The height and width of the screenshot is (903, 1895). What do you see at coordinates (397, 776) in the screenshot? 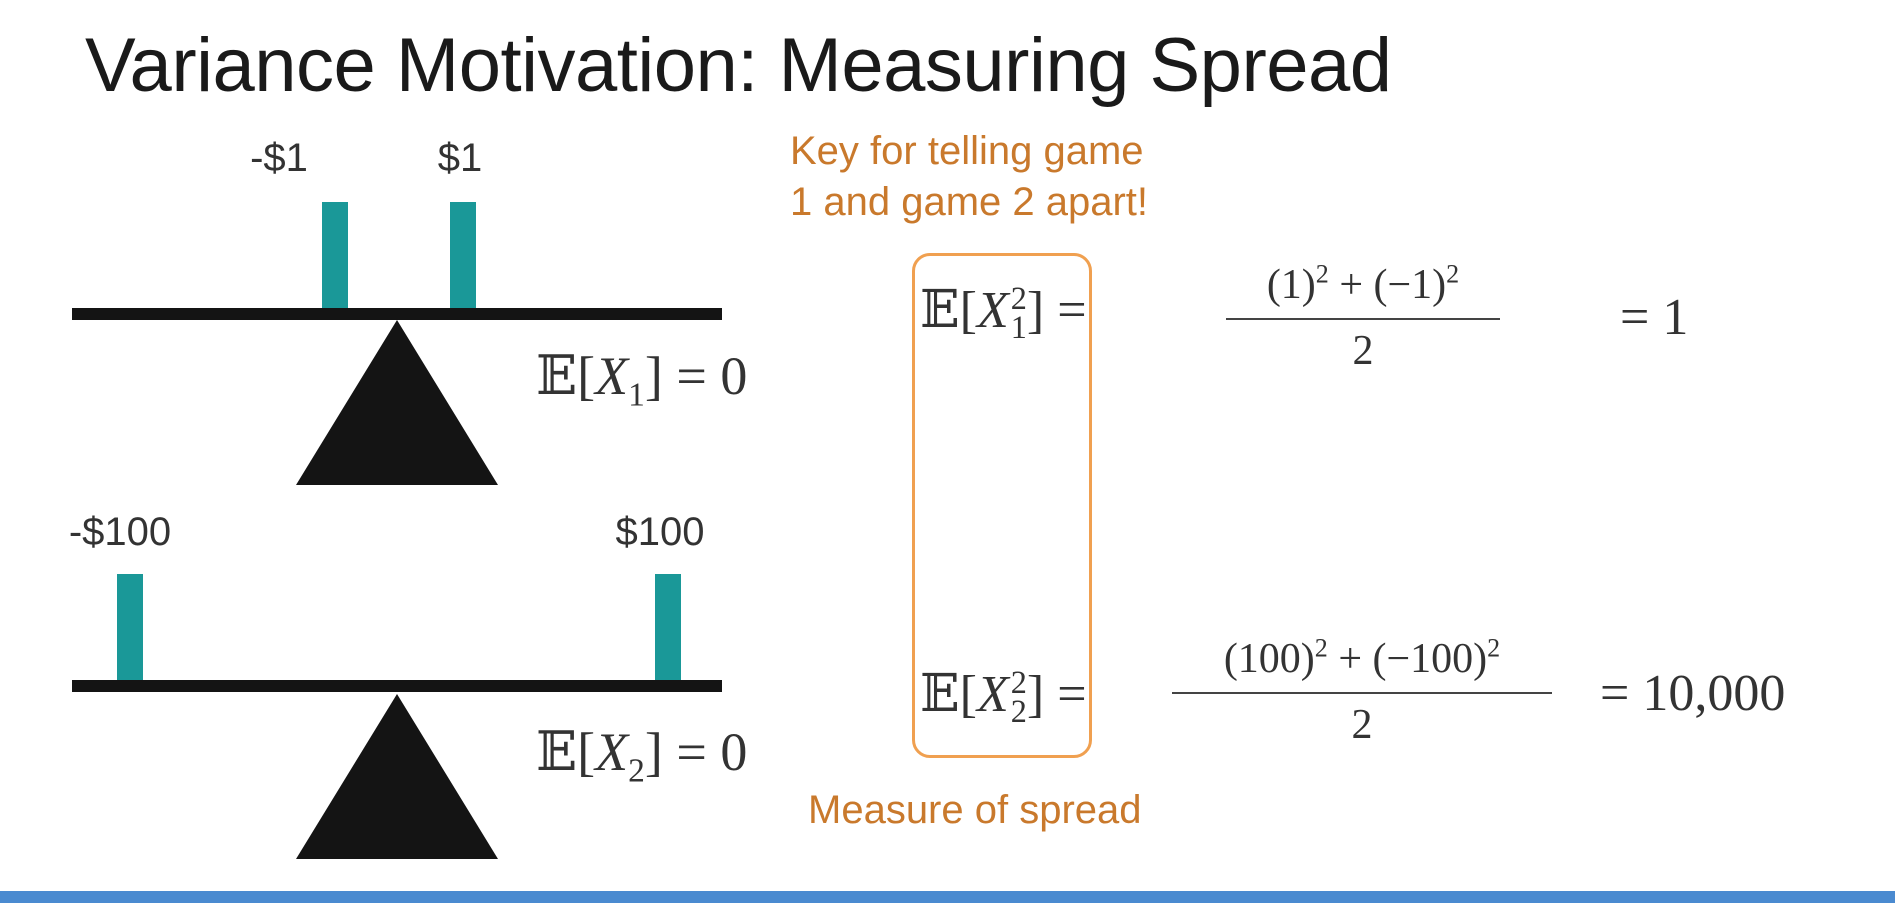
I see `game2-fulcrum` at bounding box center [397, 776].